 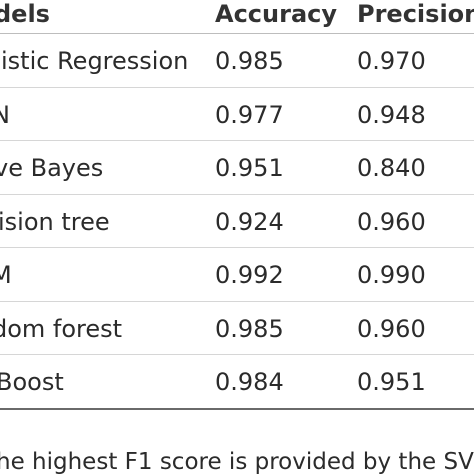 What do you see at coordinates (415, 14) in the screenshot?
I see `header-precision: Precision` at bounding box center [415, 14].